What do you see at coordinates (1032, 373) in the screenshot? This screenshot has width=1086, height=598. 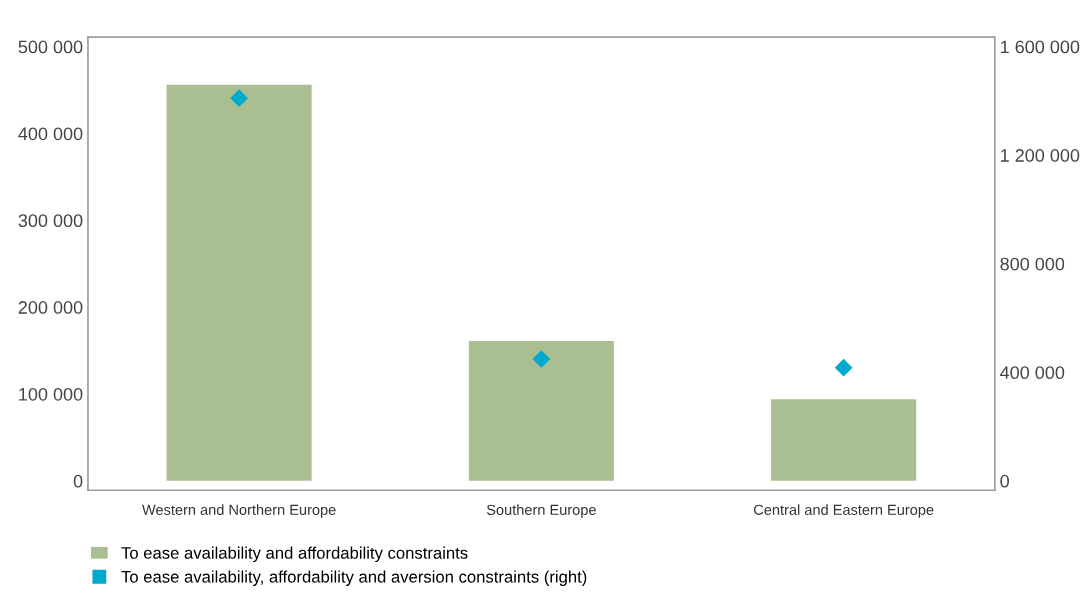 I see `y2-tick-label: 400 000` at bounding box center [1032, 373].